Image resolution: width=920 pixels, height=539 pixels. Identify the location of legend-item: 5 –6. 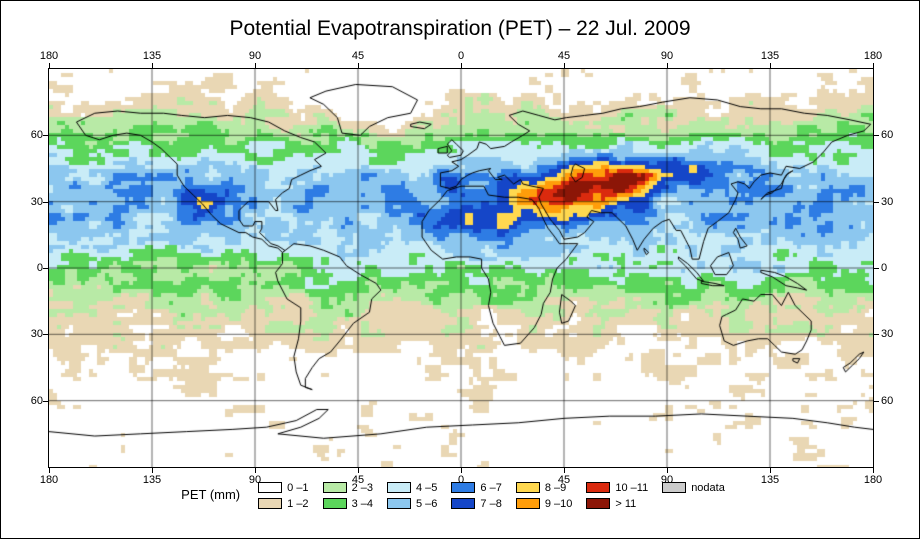
(411, 503).